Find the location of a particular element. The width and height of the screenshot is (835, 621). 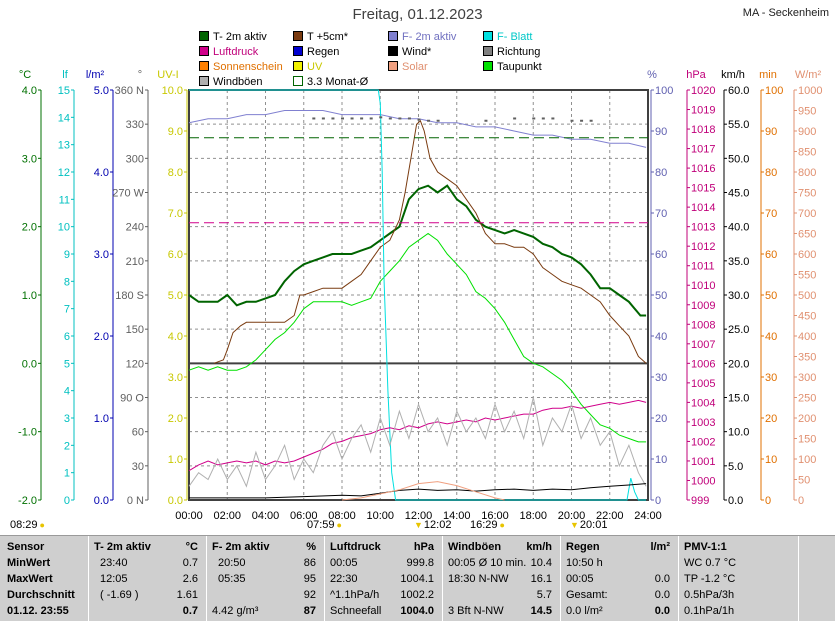

solar-axis-tick-label: 50 is located at coordinates (804, 481).